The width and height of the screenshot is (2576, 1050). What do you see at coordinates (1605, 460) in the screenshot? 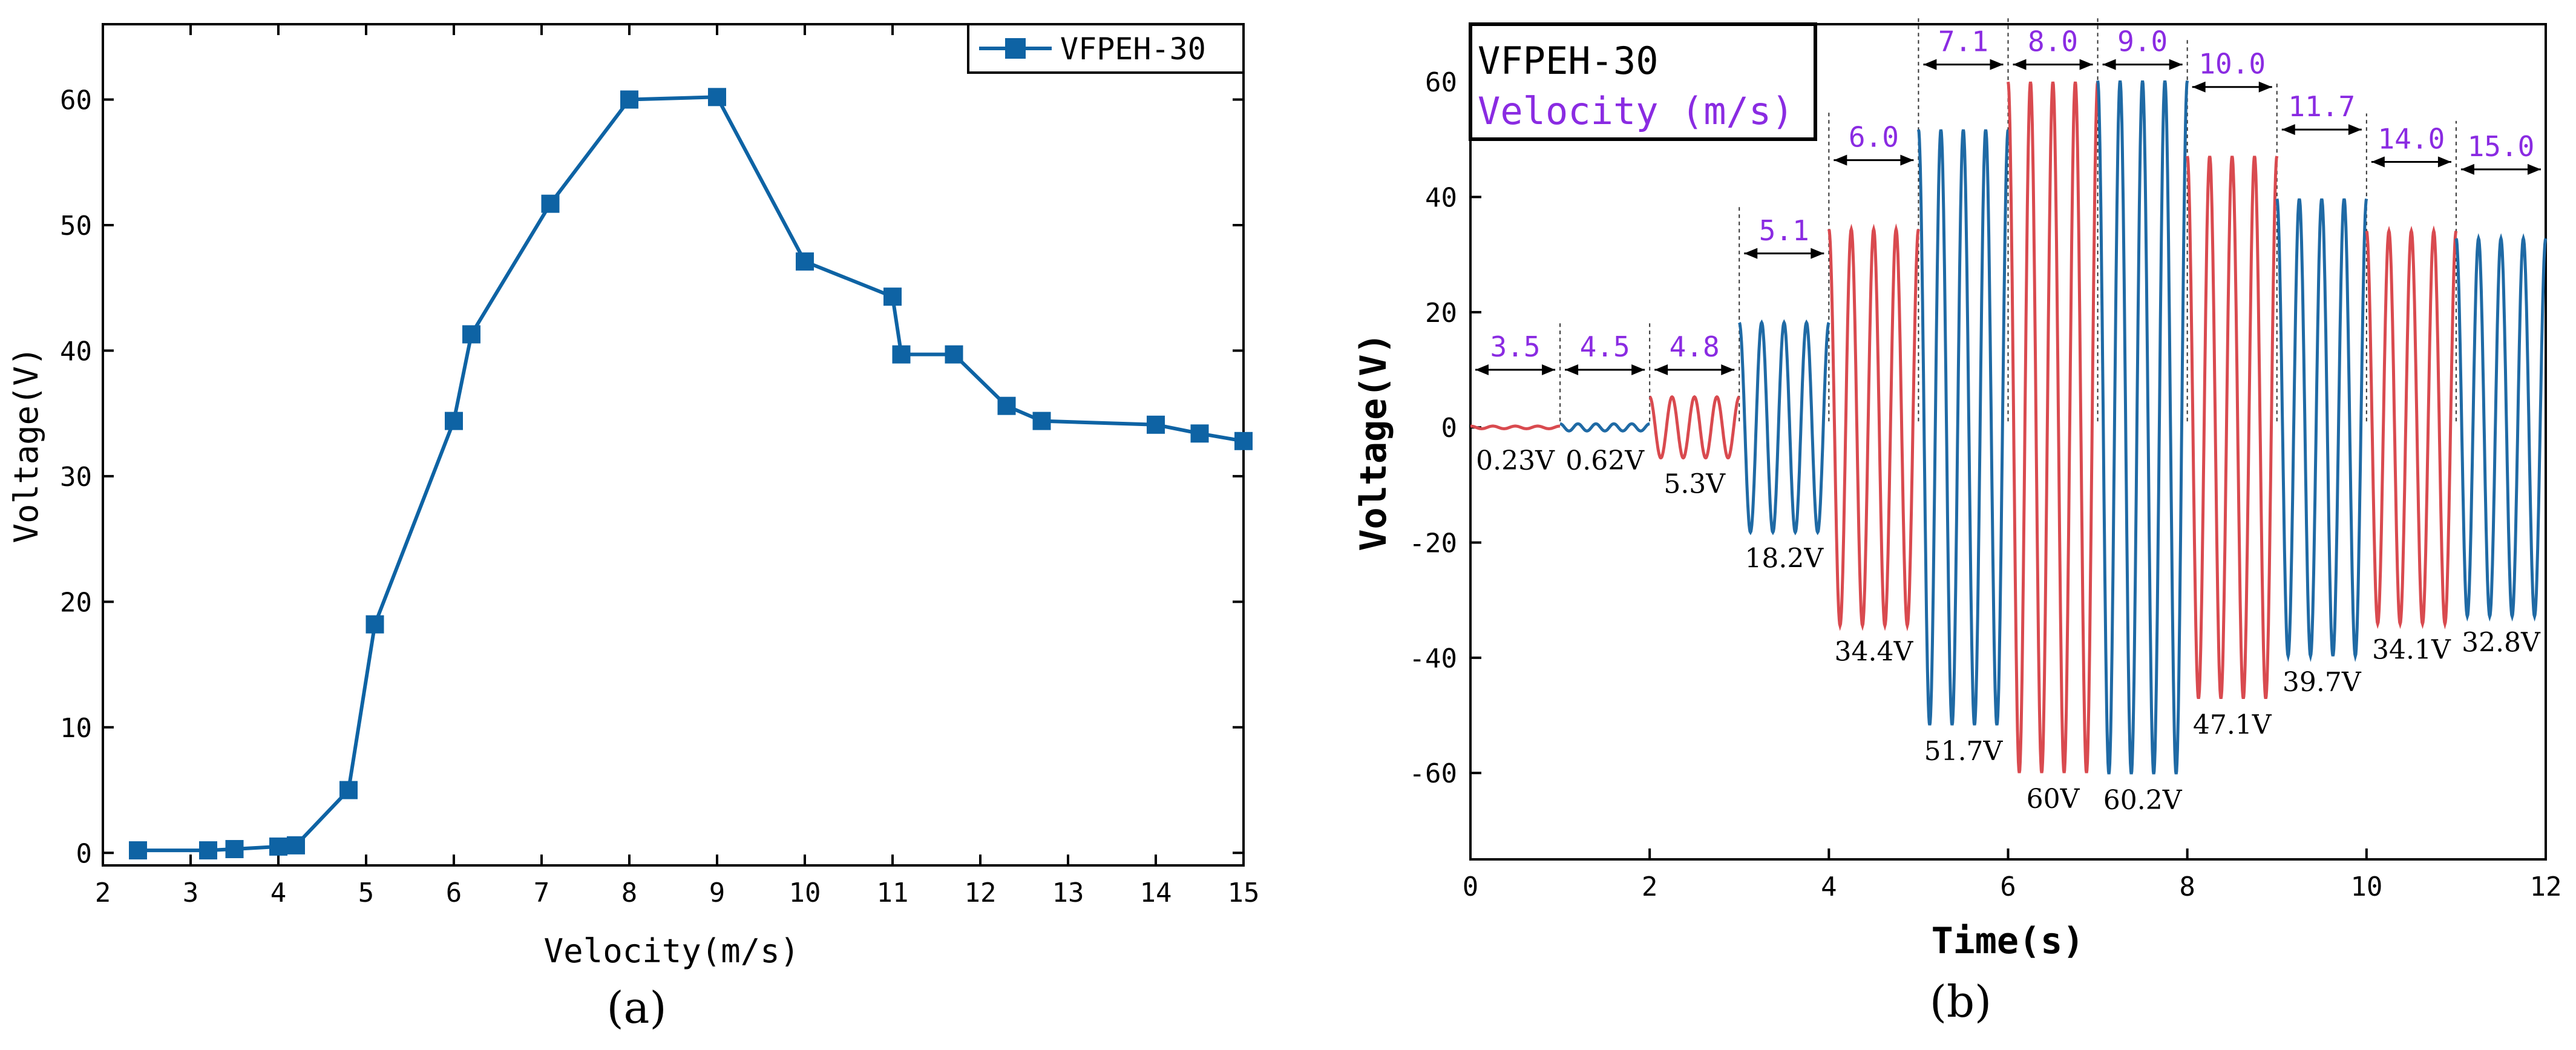
I see `chart-b-peak-label: 0.62V` at bounding box center [1605, 460].